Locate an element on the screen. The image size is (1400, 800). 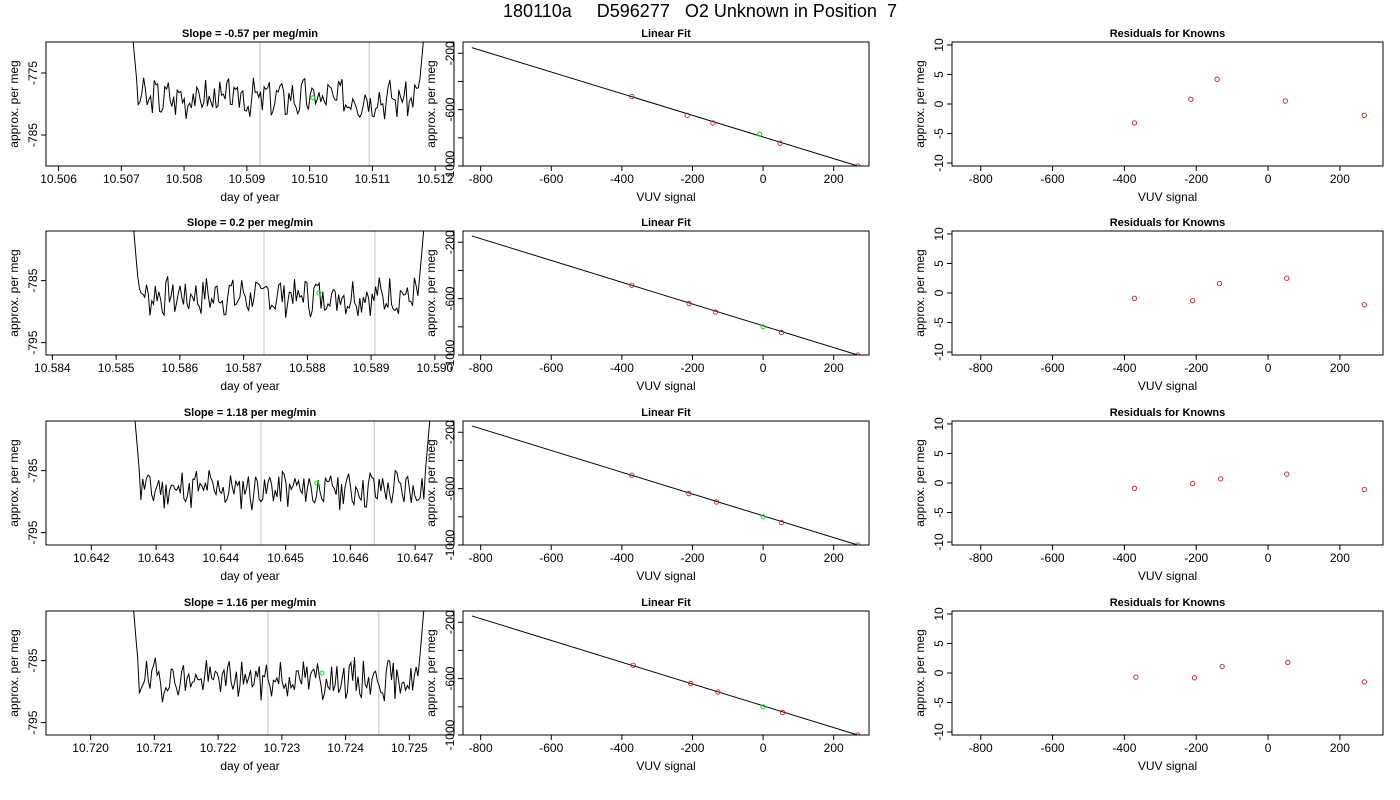
x-tick-label: 10.644 is located at coordinates (221, 558).